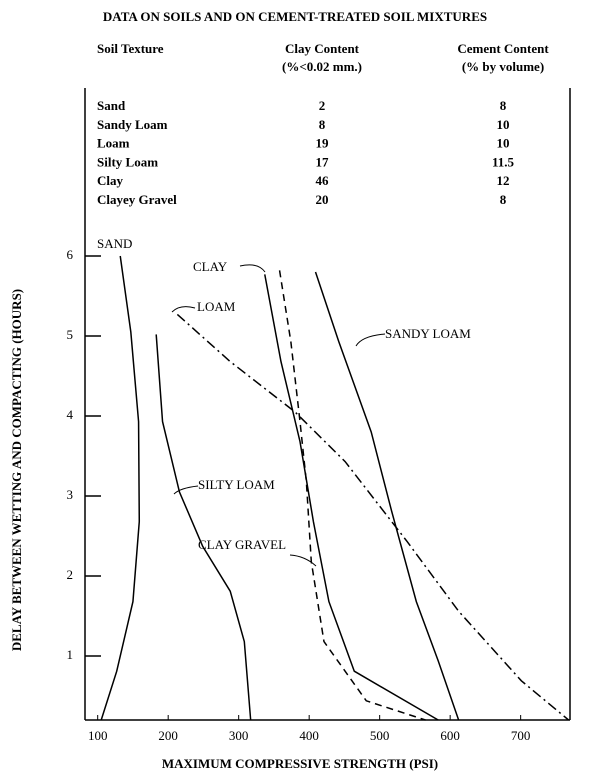  Describe the element at coordinates (236, 484) in the screenshot. I see `curve-label: SILTY LOAM` at that location.